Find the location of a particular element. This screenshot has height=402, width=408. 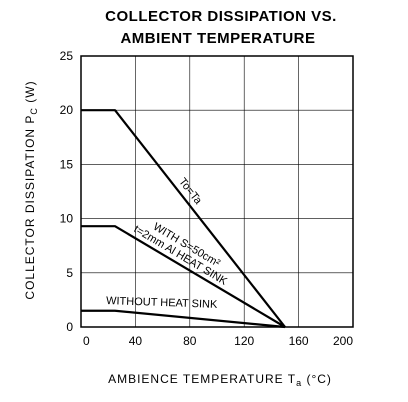

x-axis-label: AMBIENCE TEMPERATURE Ta (°C) is located at coordinates (220, 380).